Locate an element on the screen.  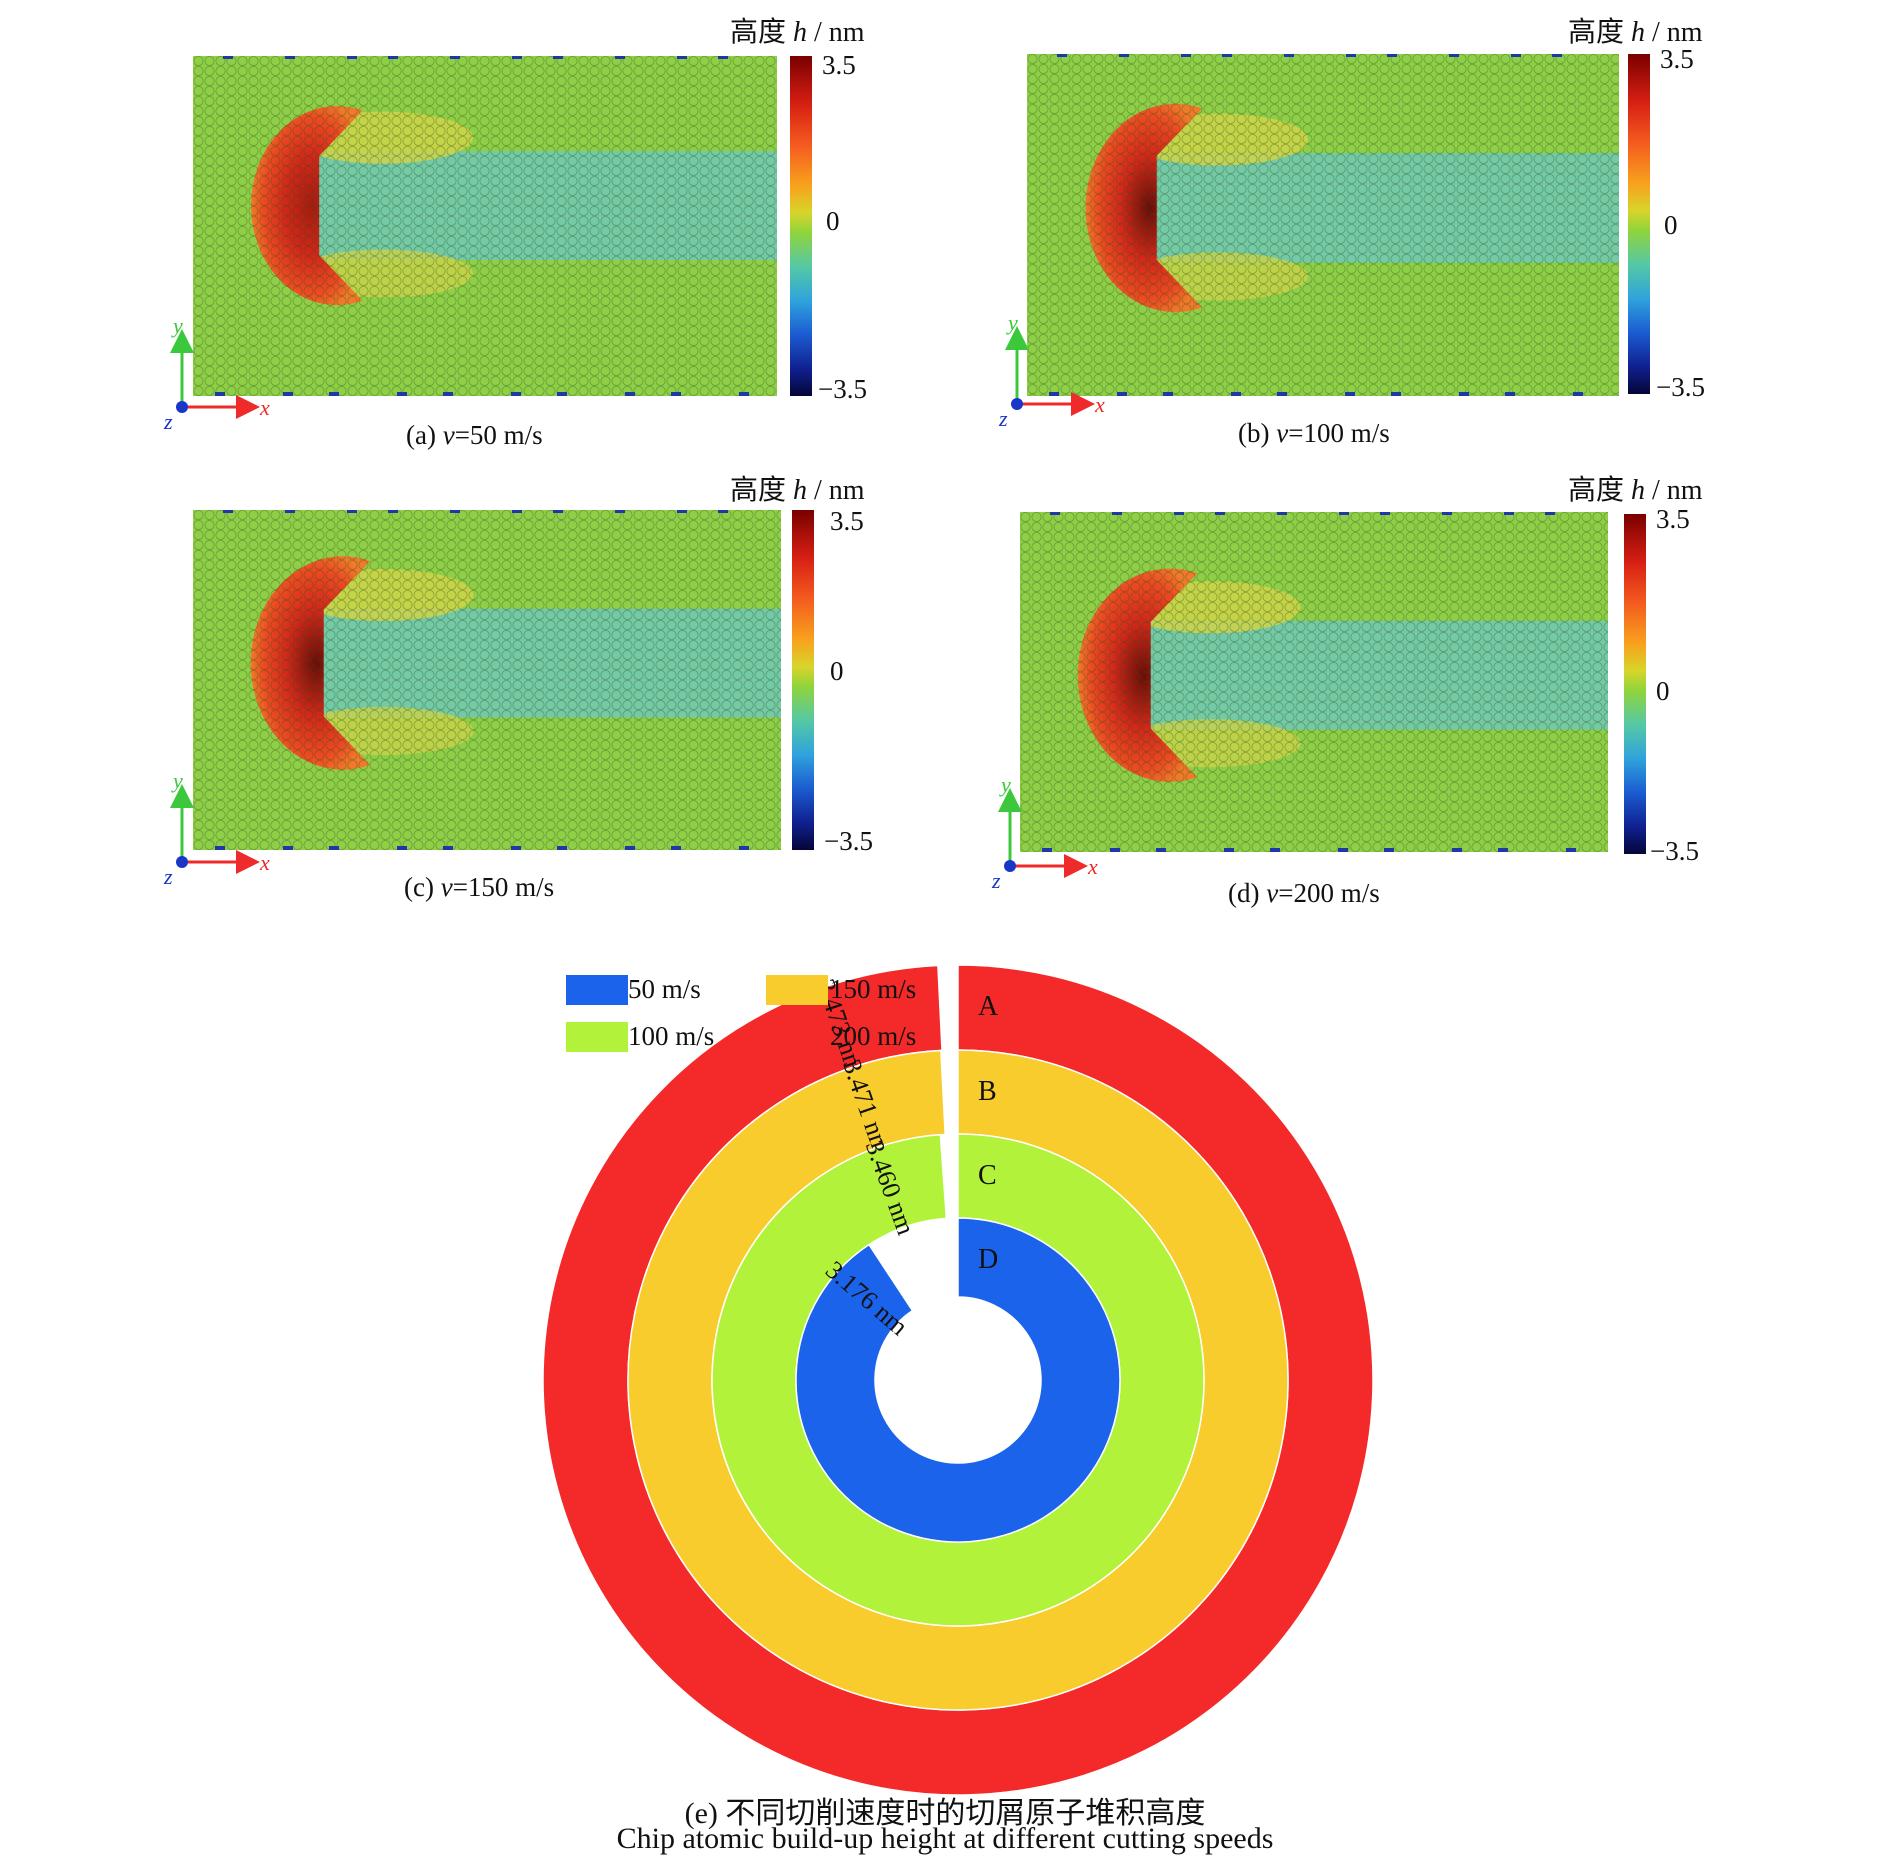
colorbar-mid-b: 0 is located at coordinates (1671, 225).